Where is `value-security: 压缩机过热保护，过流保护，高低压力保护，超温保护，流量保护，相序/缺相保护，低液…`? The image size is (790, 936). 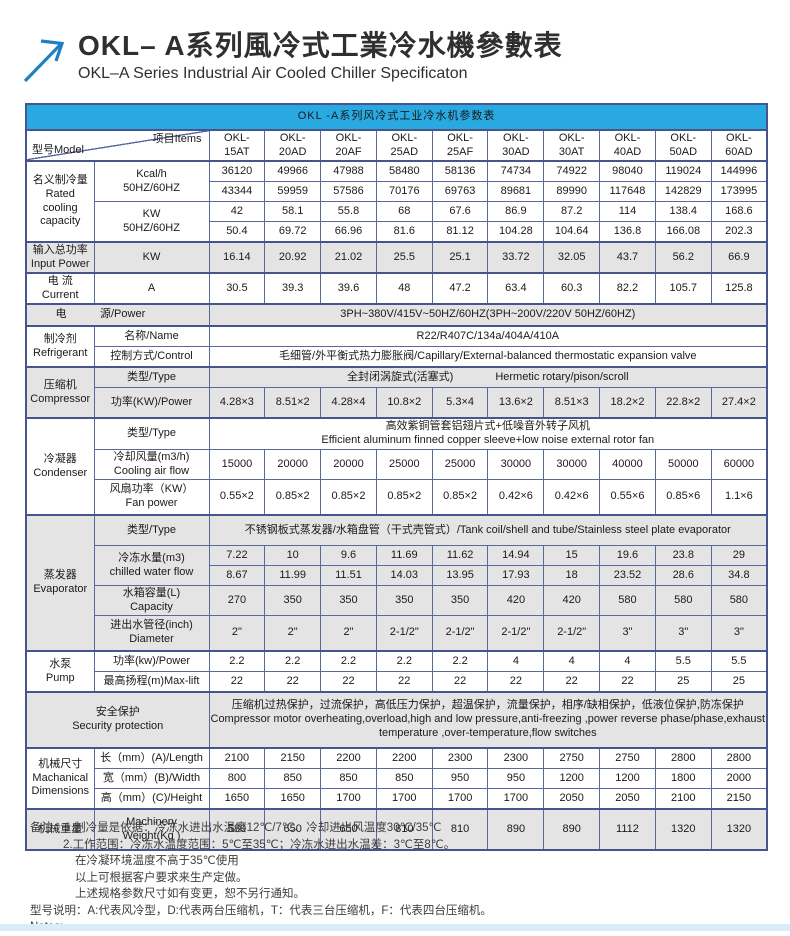
value-security: 压缩机过热保护，过流保护，高低压力保护，超温保护，流量保护，相序/缺相保护，低液… is located at coordinates (488, 720).